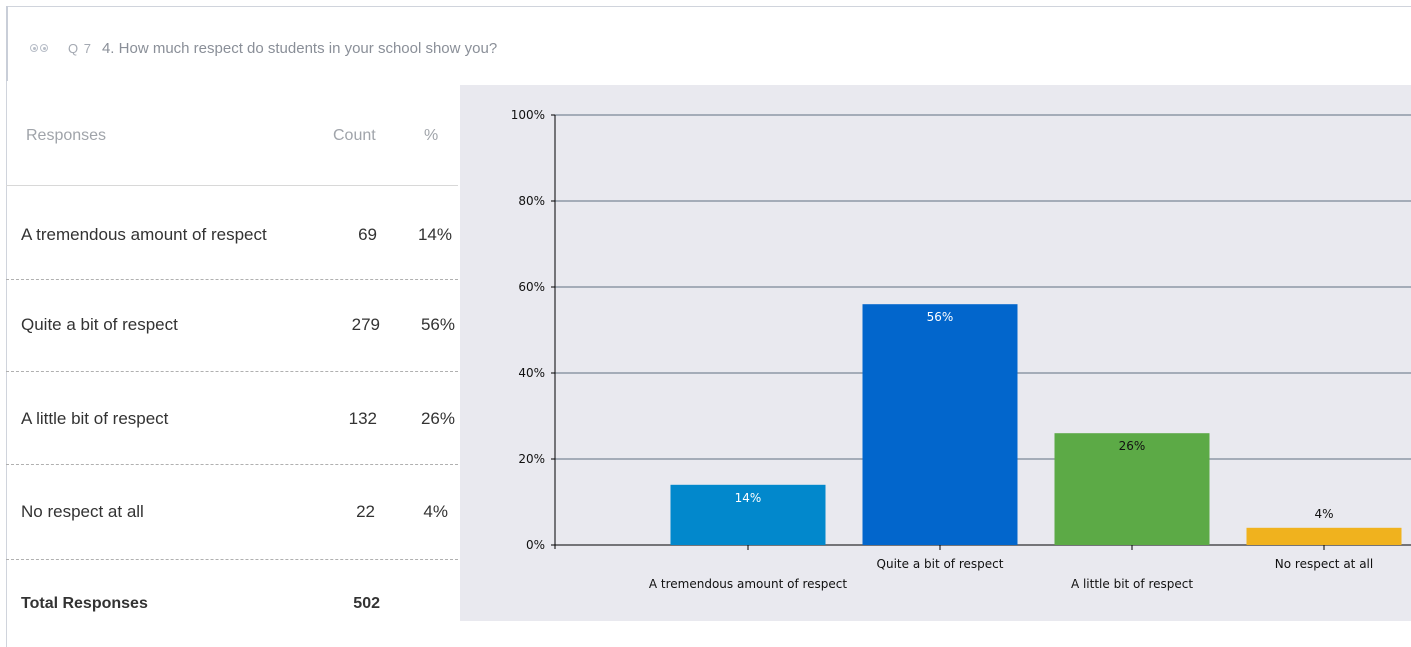  Describe the element at coordinates (82, 511) in the screenshot. I see `row-label: No respect at all` at that location.